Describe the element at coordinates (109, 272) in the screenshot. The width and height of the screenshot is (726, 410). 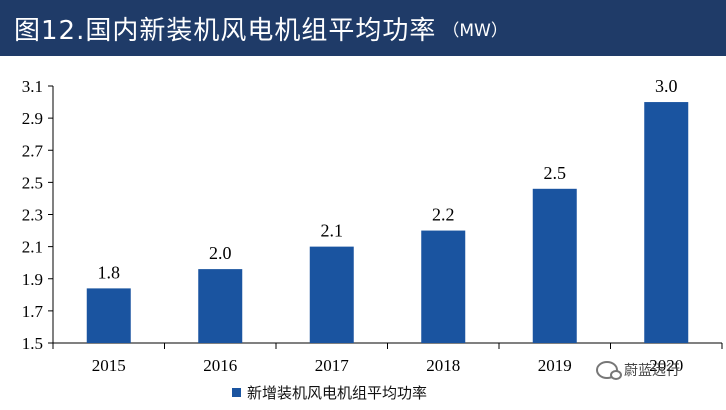
I see `data-label: 1.8` at that location.